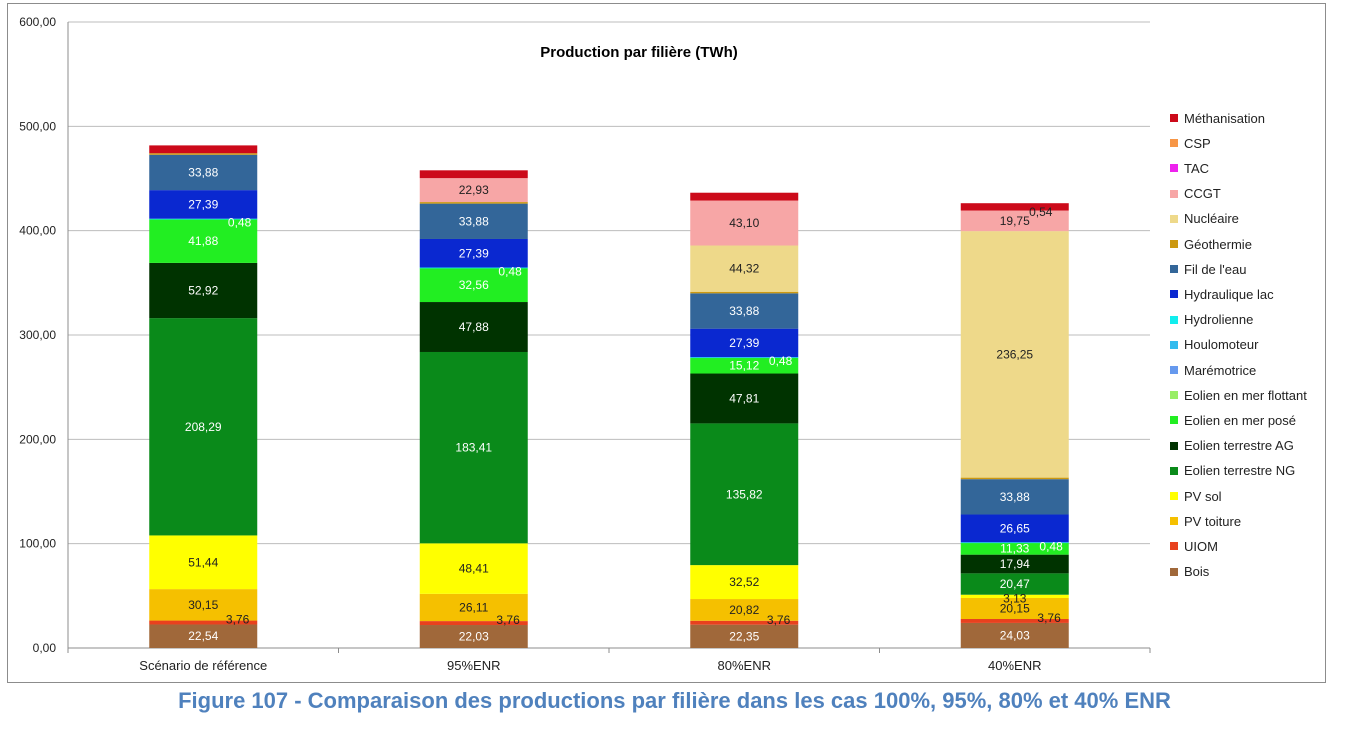 This screenshot has width=1349, height=732. I want to click on legend-item: Hydraulique lac, so click(1222, 294).